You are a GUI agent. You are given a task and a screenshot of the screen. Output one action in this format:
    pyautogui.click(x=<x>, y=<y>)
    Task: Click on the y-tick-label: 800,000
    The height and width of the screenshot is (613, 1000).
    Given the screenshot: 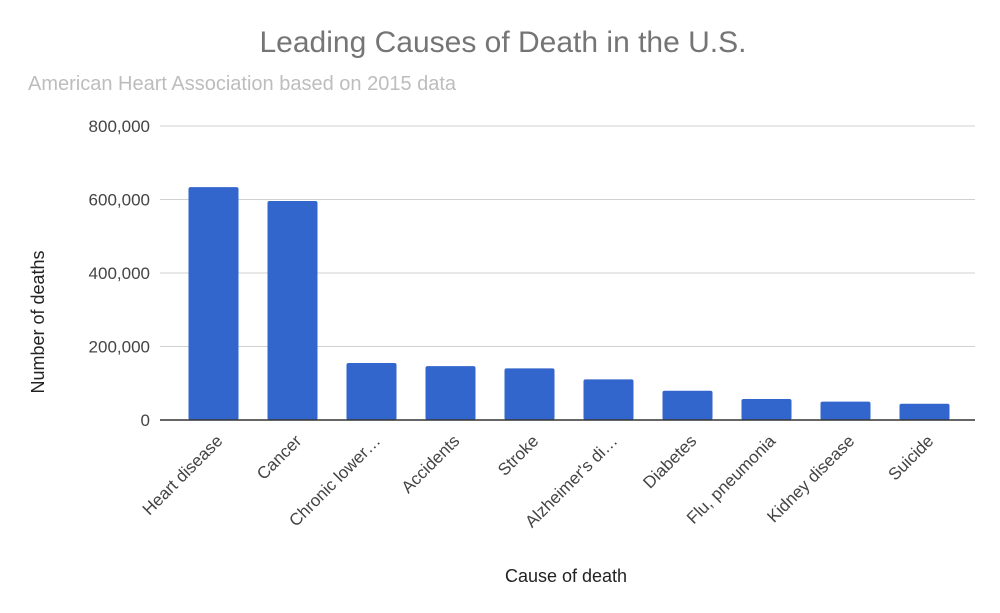 What is the action you would take?
    pyautogui.click(x=119, y=126)
    